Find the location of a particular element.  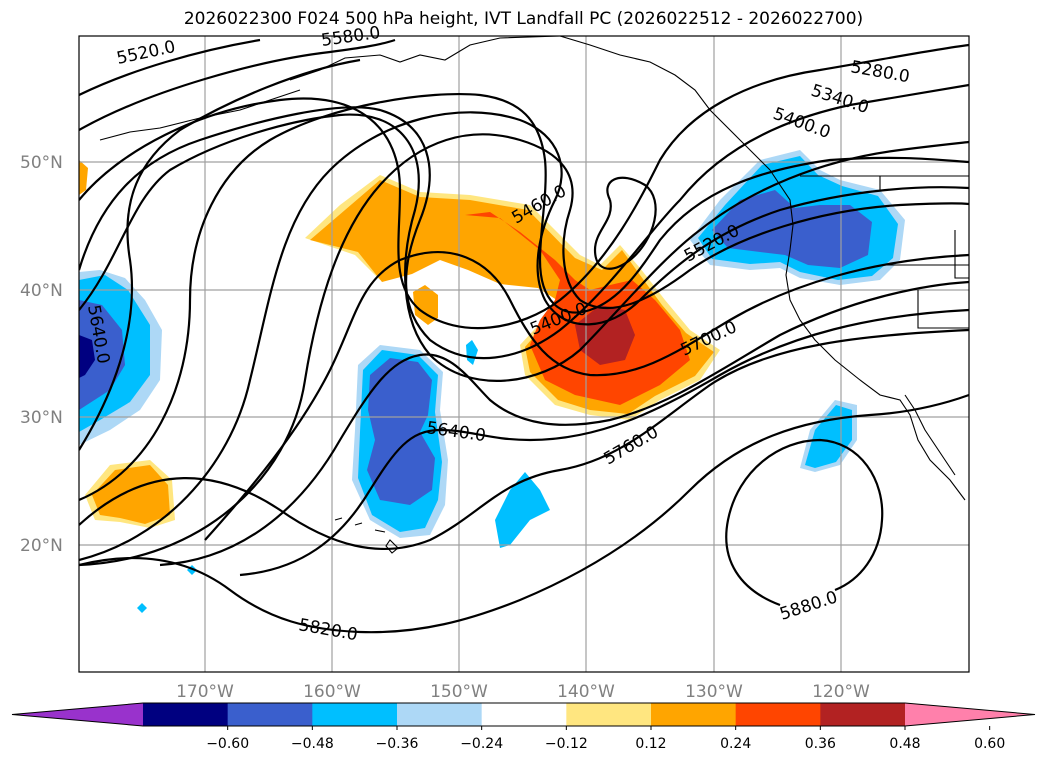

baja-coast is located at coordinates (930, 435).